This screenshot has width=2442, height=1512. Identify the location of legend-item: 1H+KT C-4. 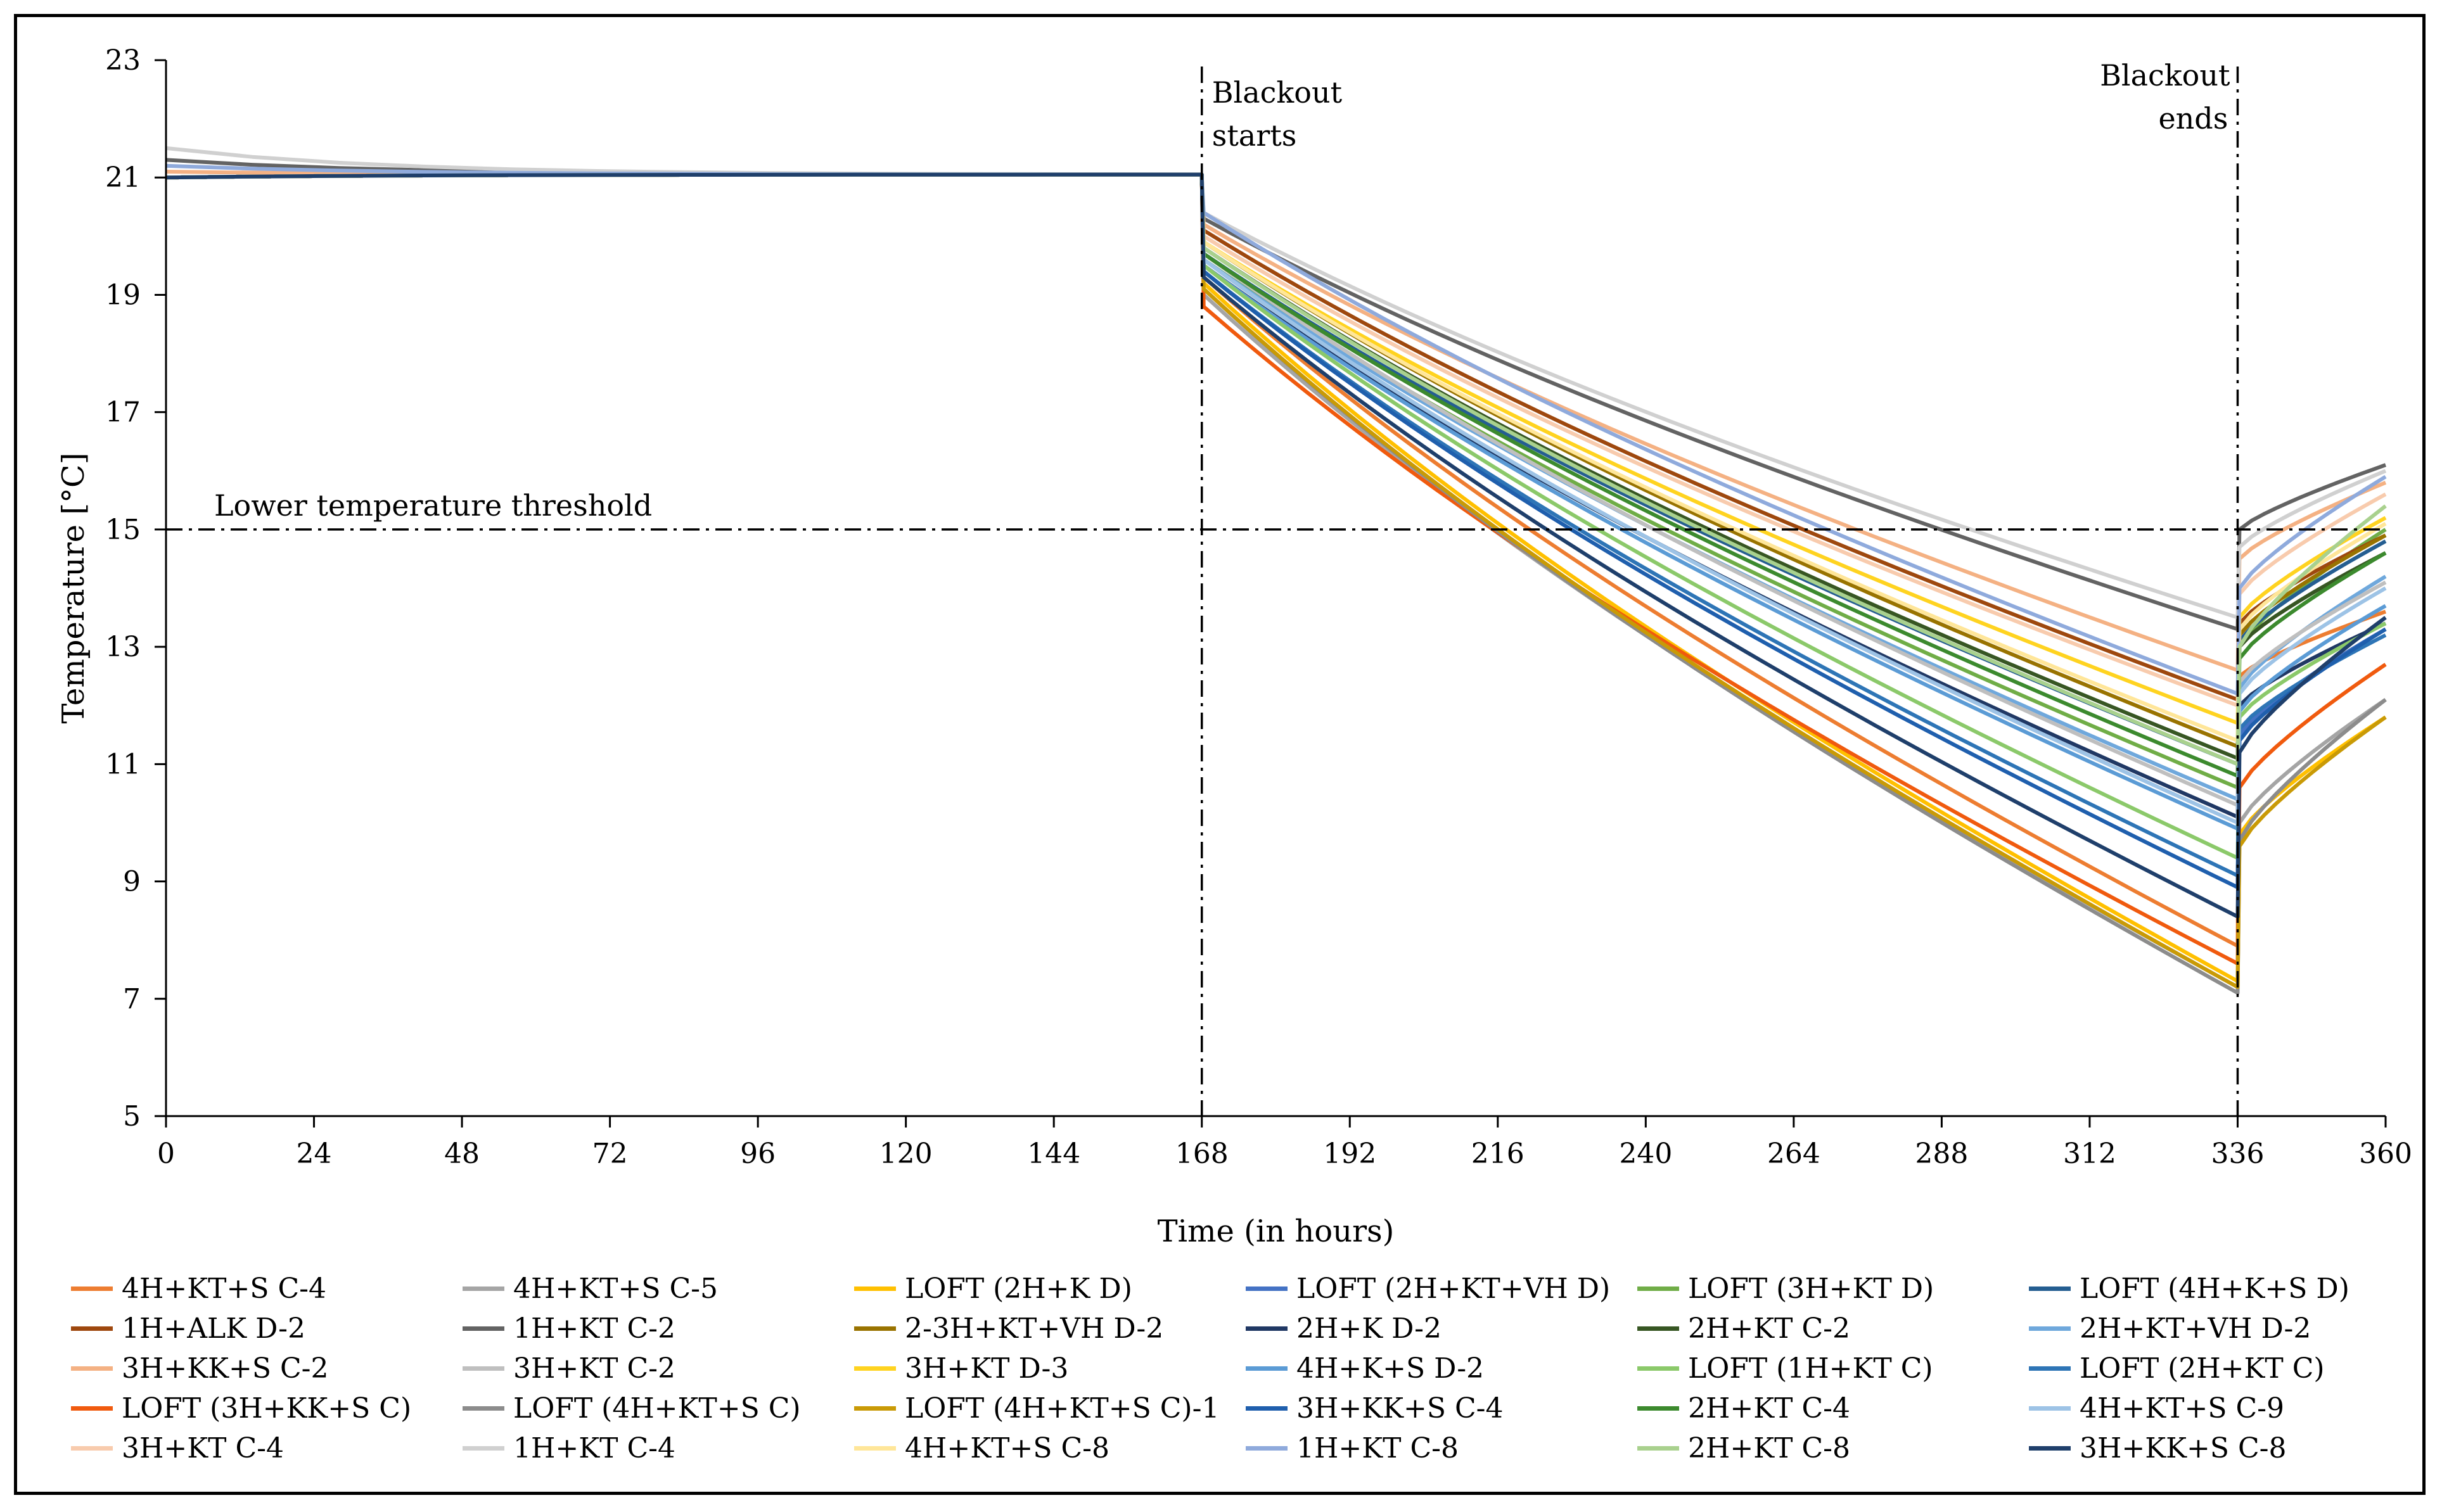
(569, 1448).